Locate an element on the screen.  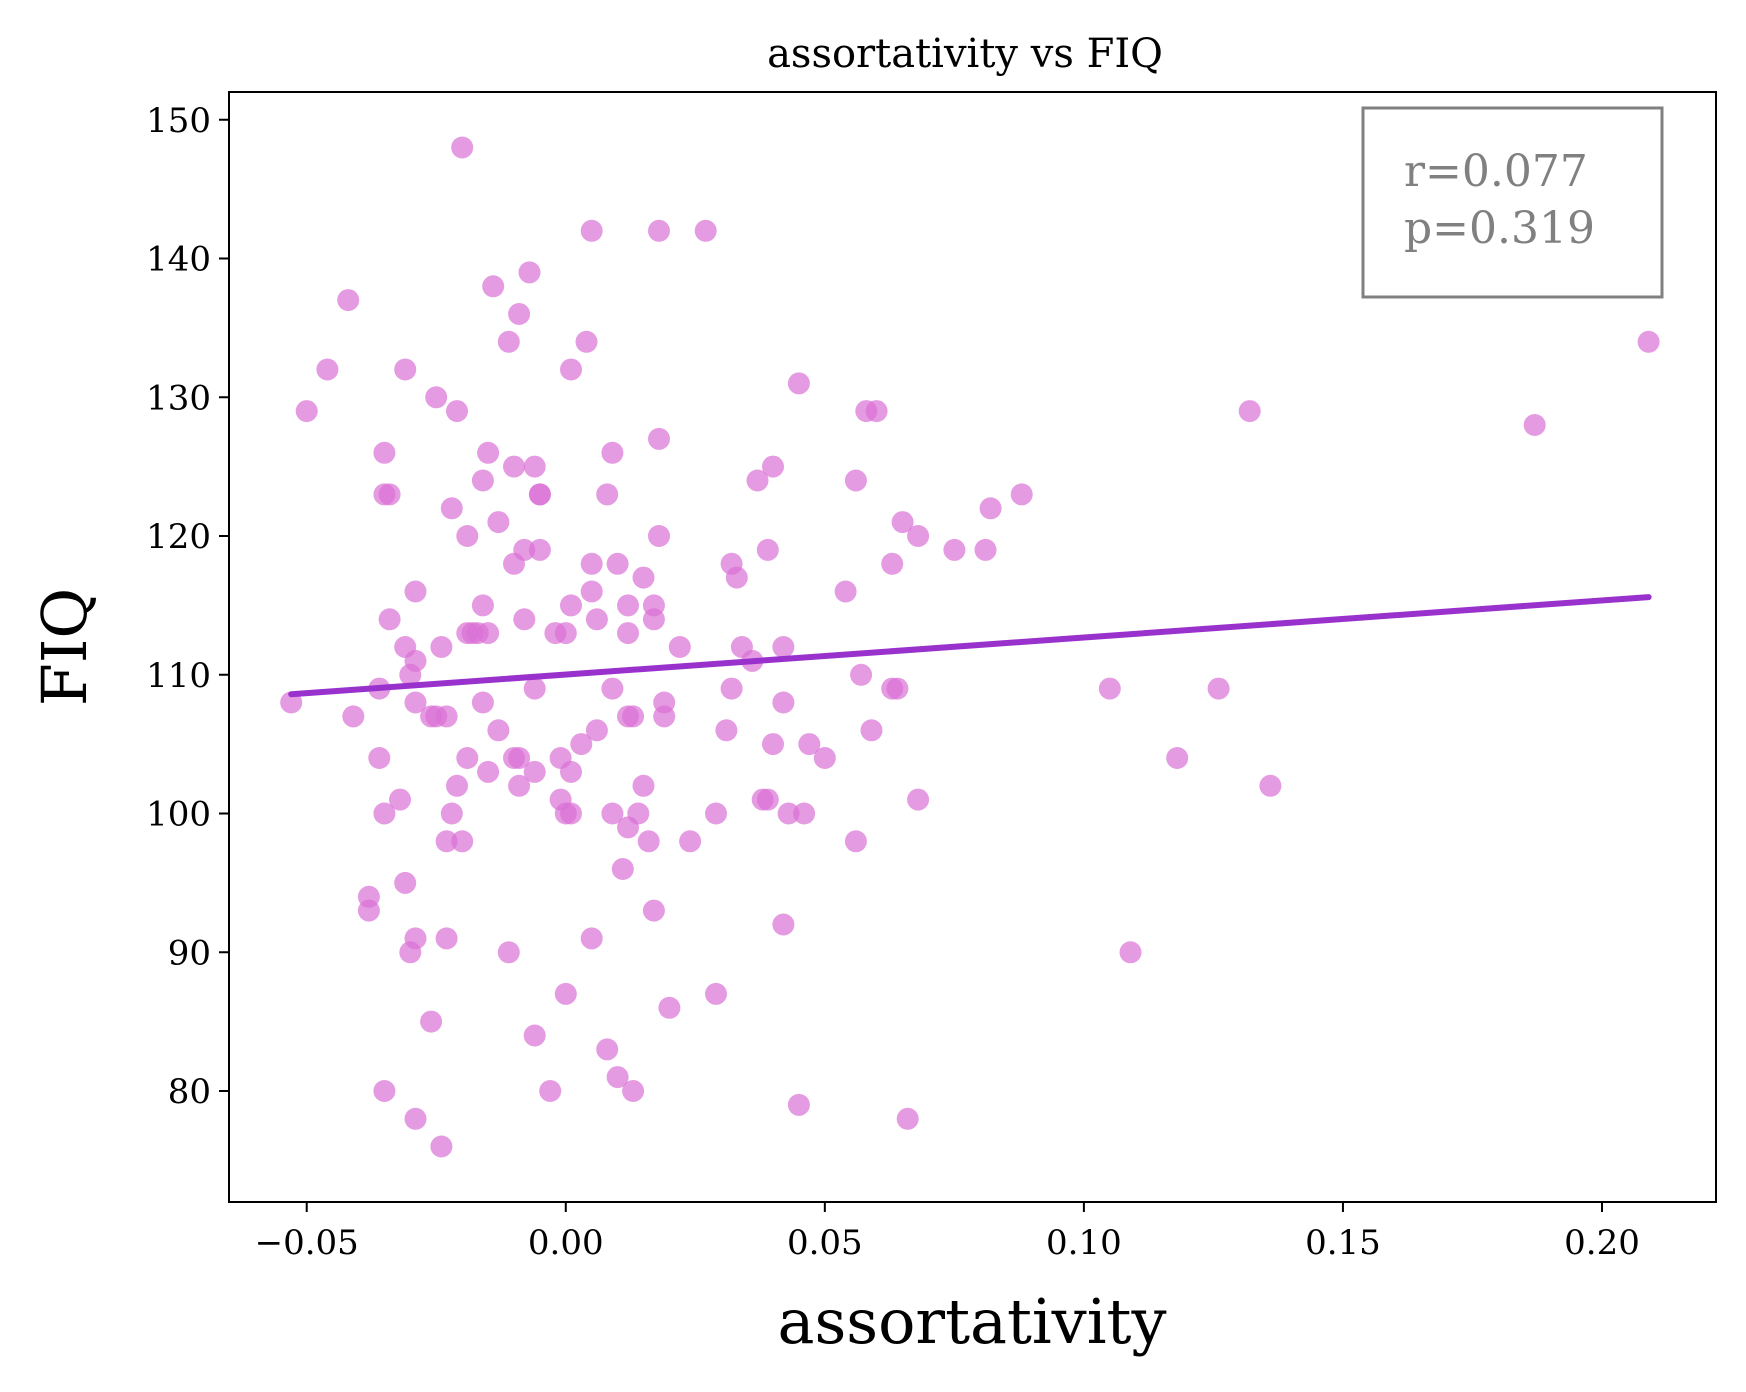
y-tick-label: 80 is located at coordinates (189, 1092).